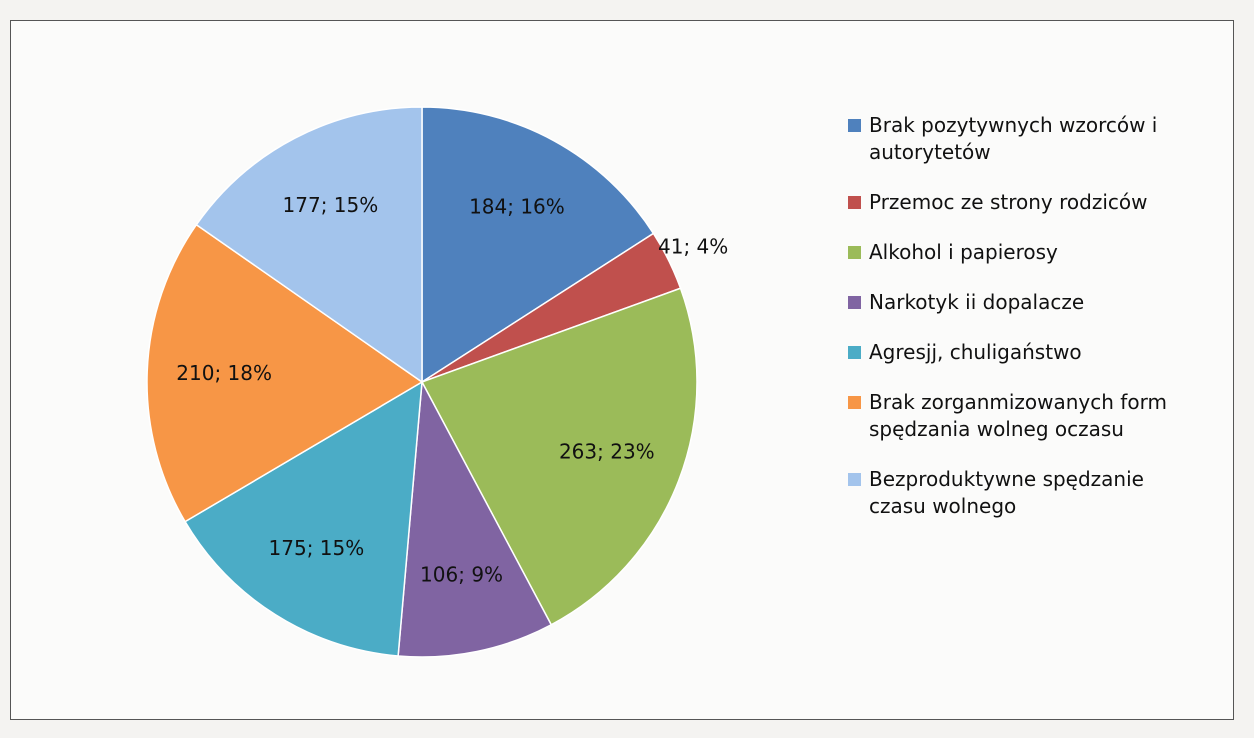 The height and width of the screenshot is (738, 1254). I want to click on data-label: 175; 15%, so click(317, 548).